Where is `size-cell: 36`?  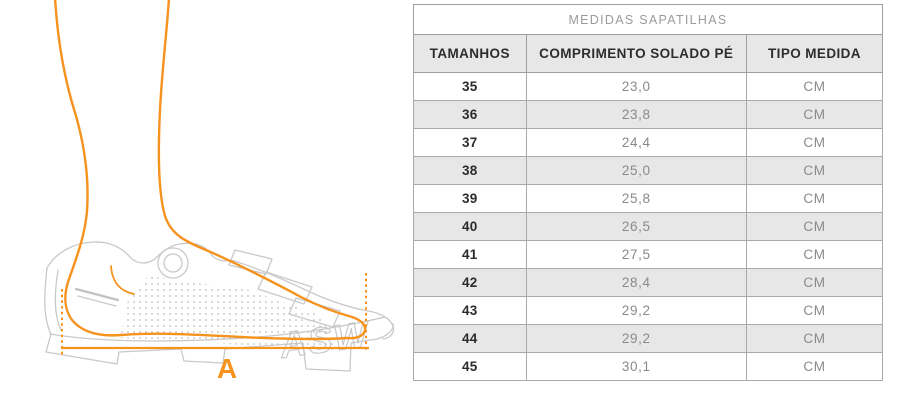
size-cell: 36 is located at coordinates (470, 114).